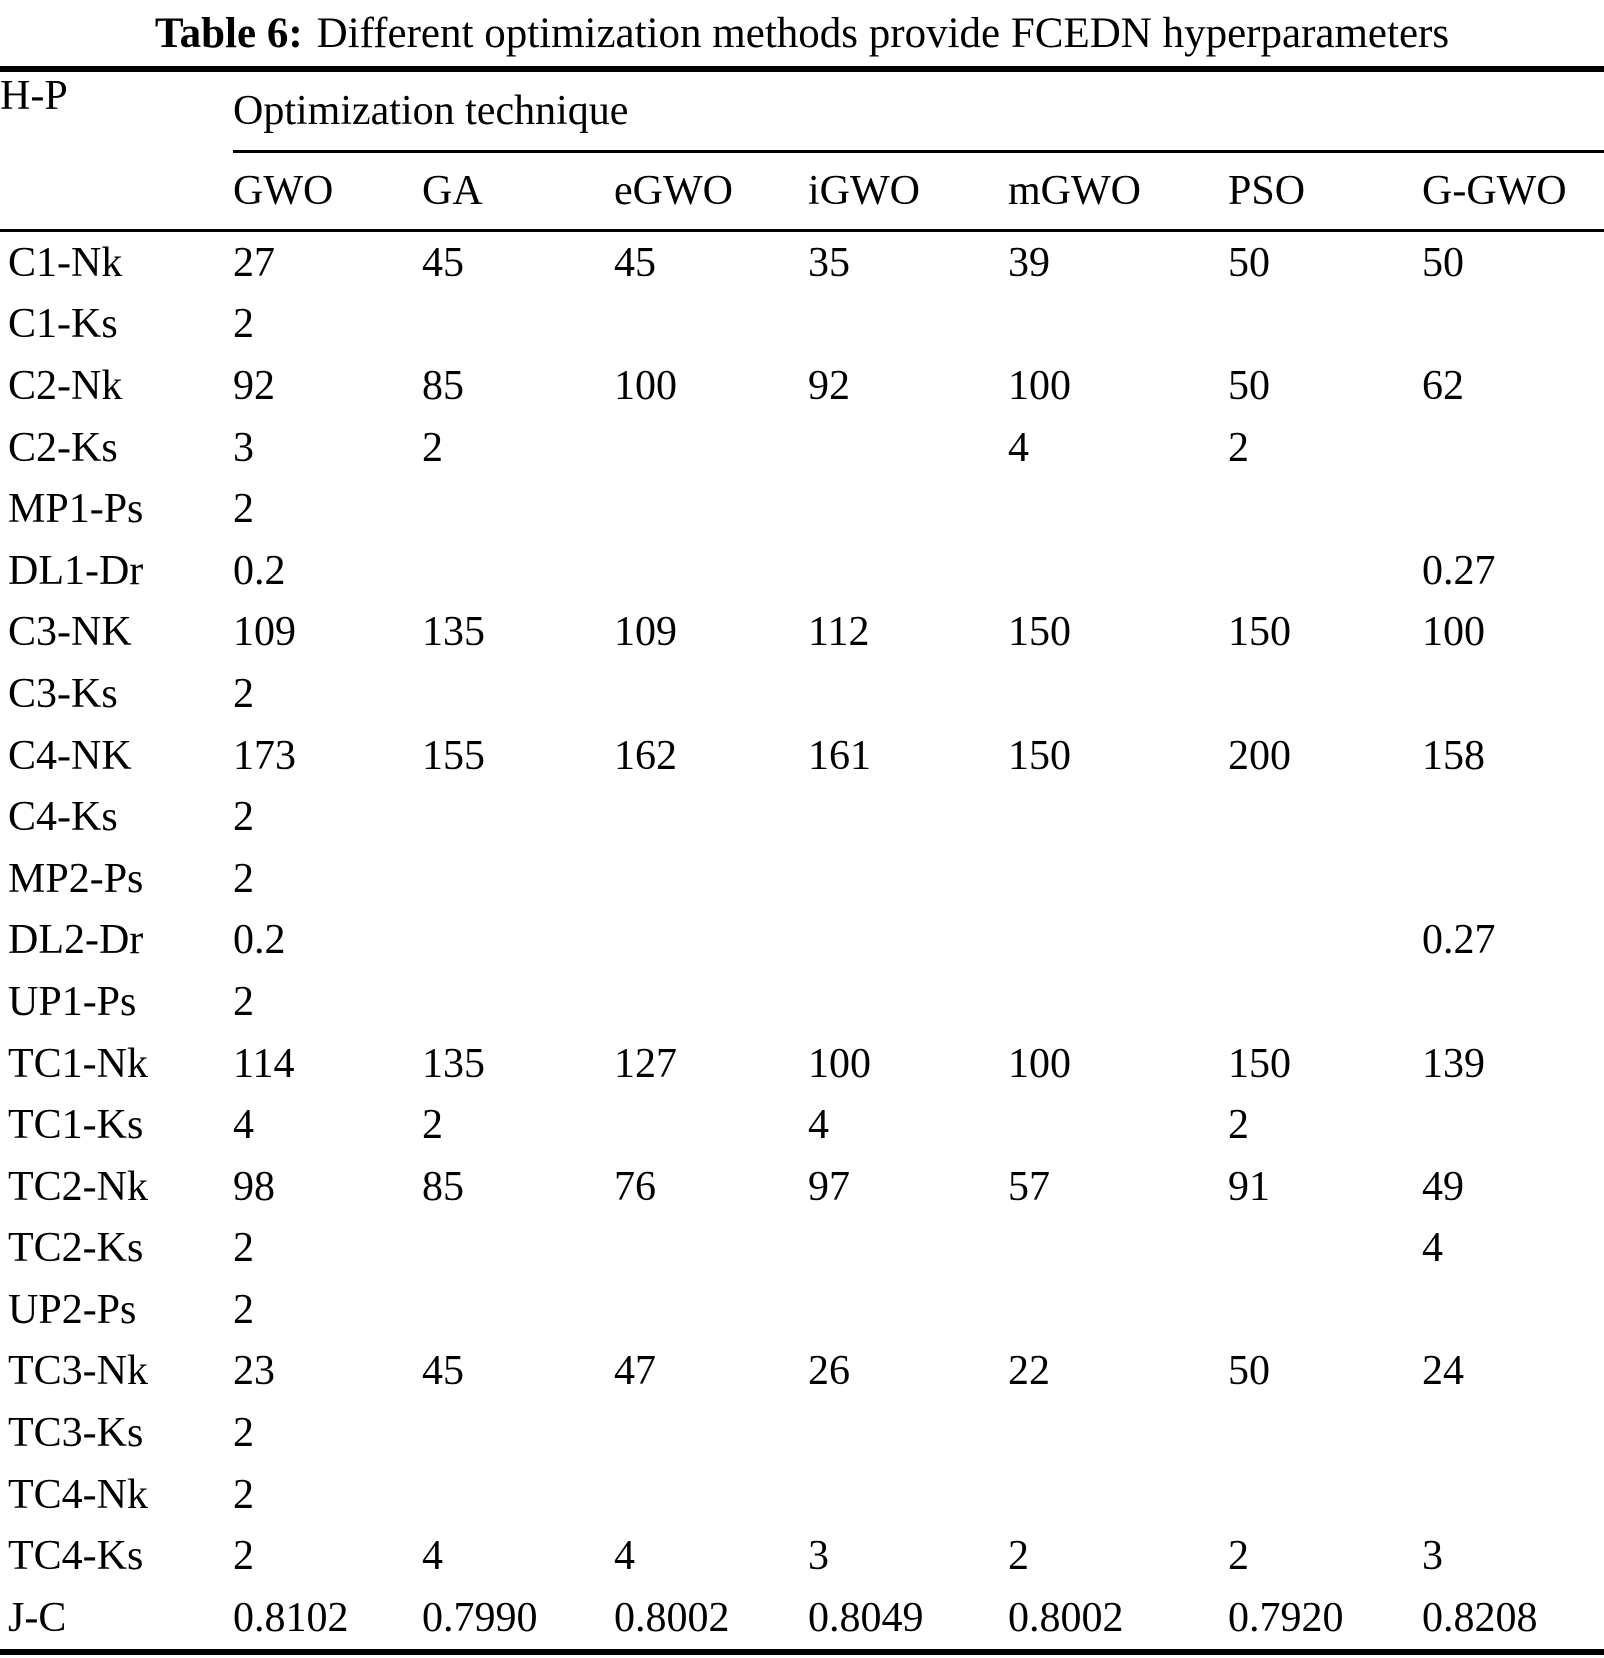  What do you see at coordinates (1118, 191) in the screenshot?
I see `column-header-mgwo: mGWO` at bounding box center [1118, 191].